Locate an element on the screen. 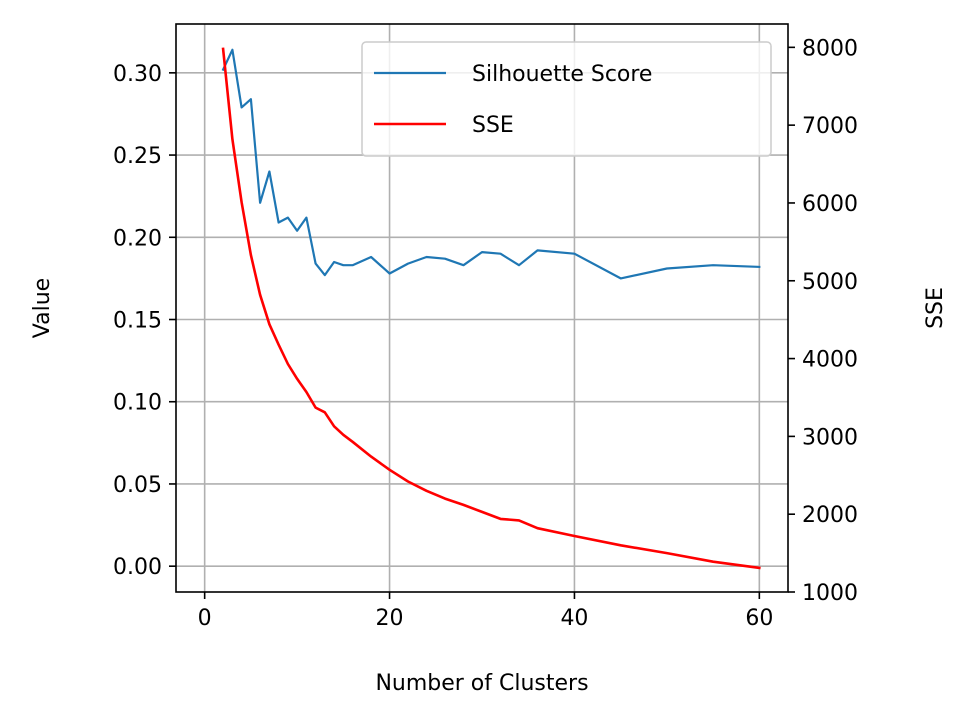 The height and width of the screenshot is (723, 973). x-axis-label: Number of Clusters is located at coordinates (481, 683).